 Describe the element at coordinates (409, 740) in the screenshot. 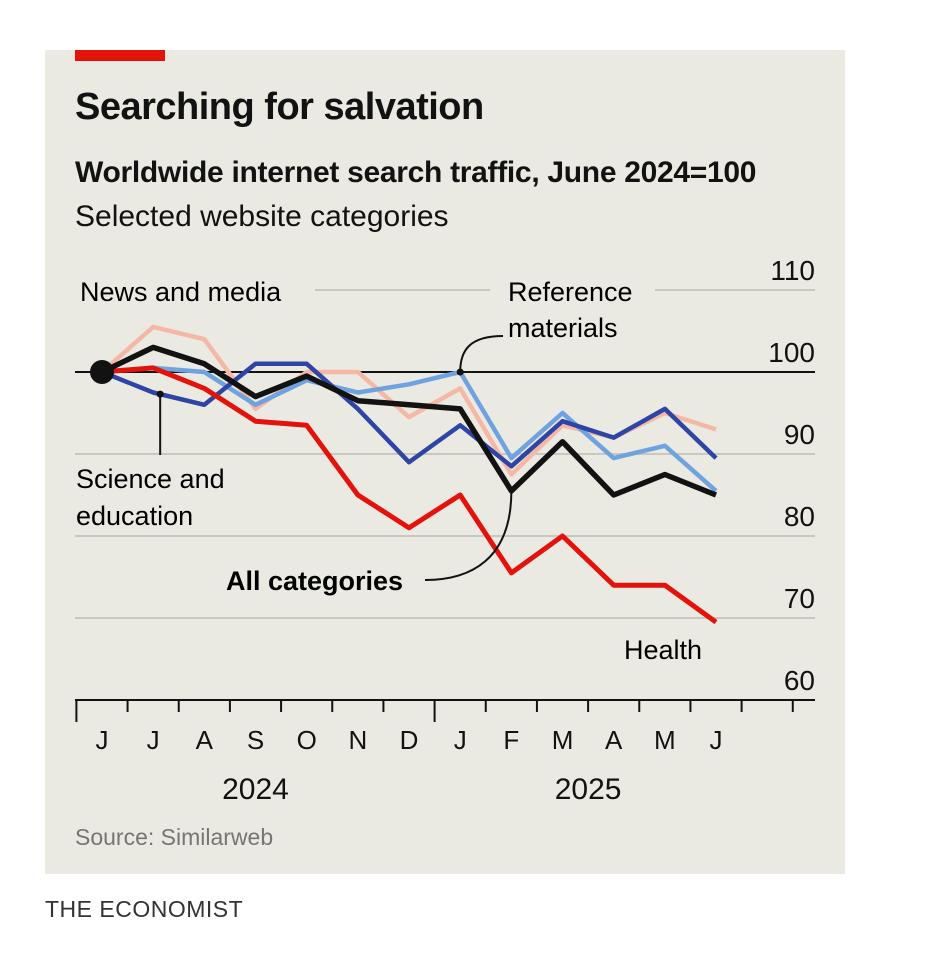

I see `x-label-6: D` at that location.